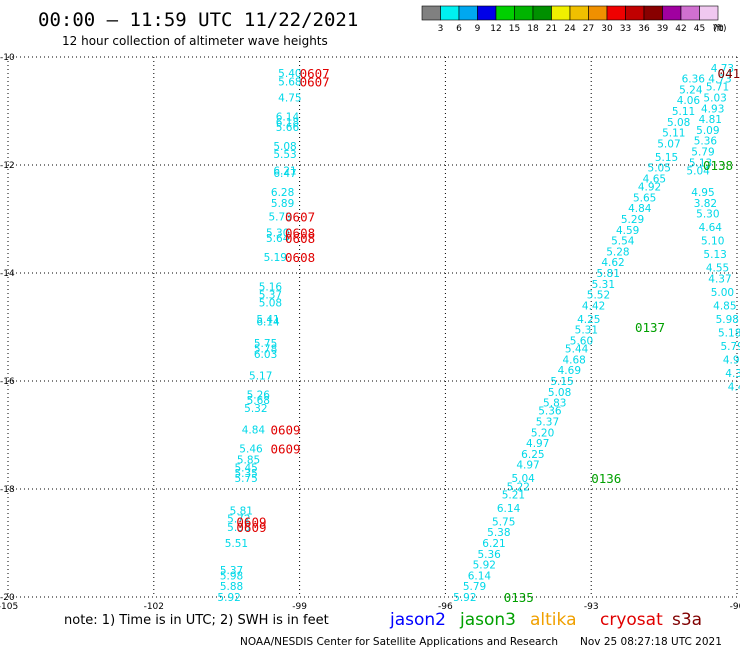 This screenshot has height=655, width=740. I want to click on legend-entry: jason3, so click(487, 620).